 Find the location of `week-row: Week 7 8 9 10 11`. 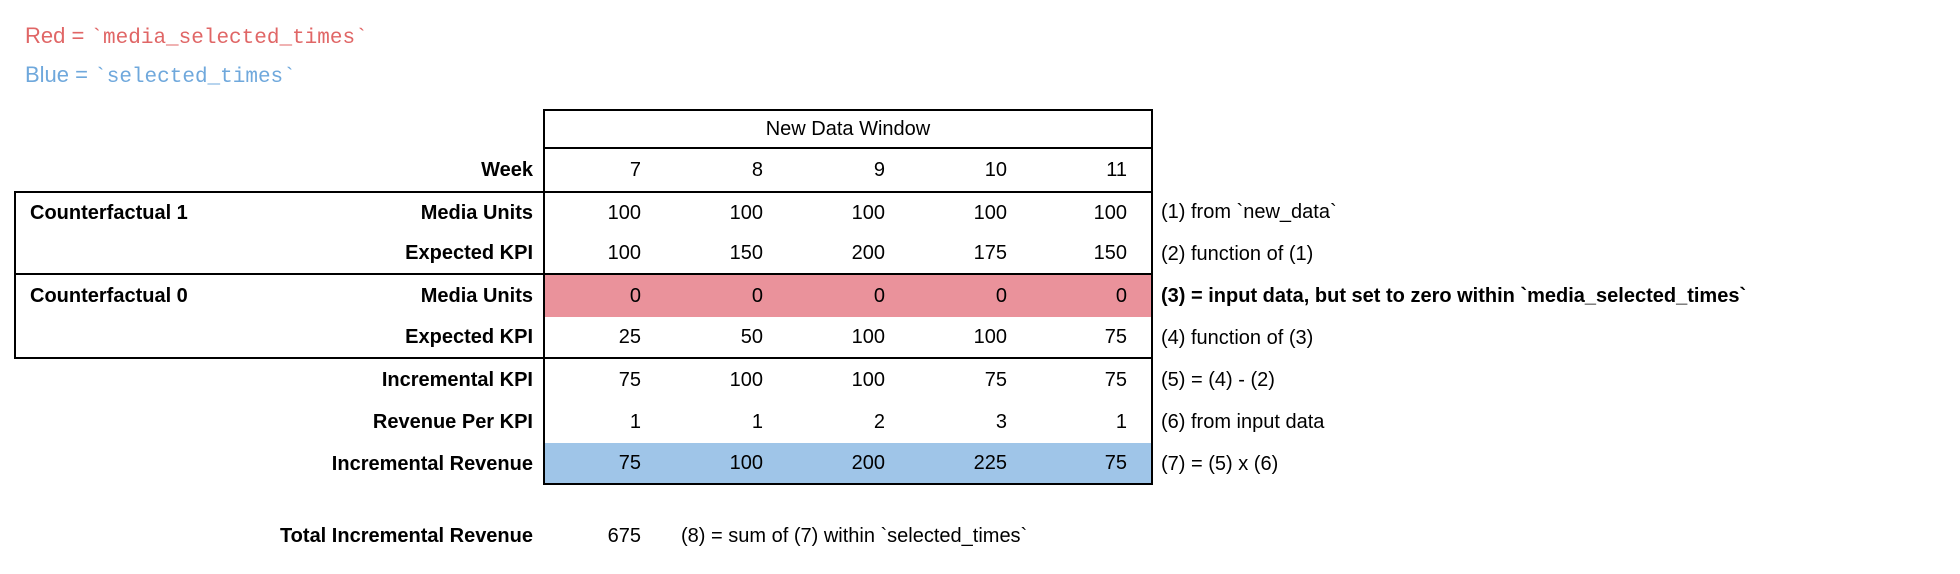

week-row: Week 7 8 9 10 11 is located at coordinates (987, 170).